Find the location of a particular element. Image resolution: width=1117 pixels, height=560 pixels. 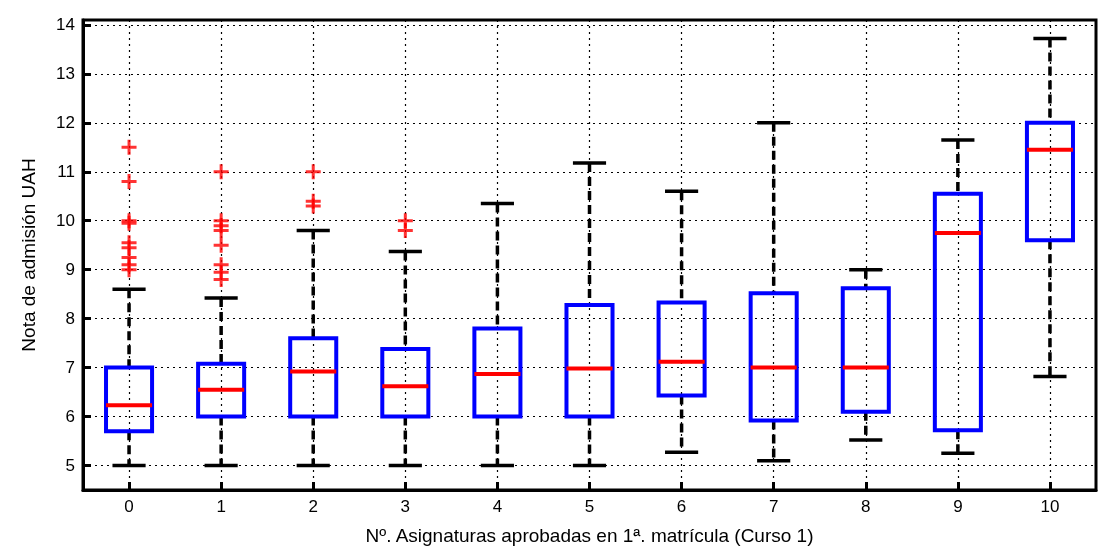

x-tick-label: 1 is located at coordinates (221, 506).